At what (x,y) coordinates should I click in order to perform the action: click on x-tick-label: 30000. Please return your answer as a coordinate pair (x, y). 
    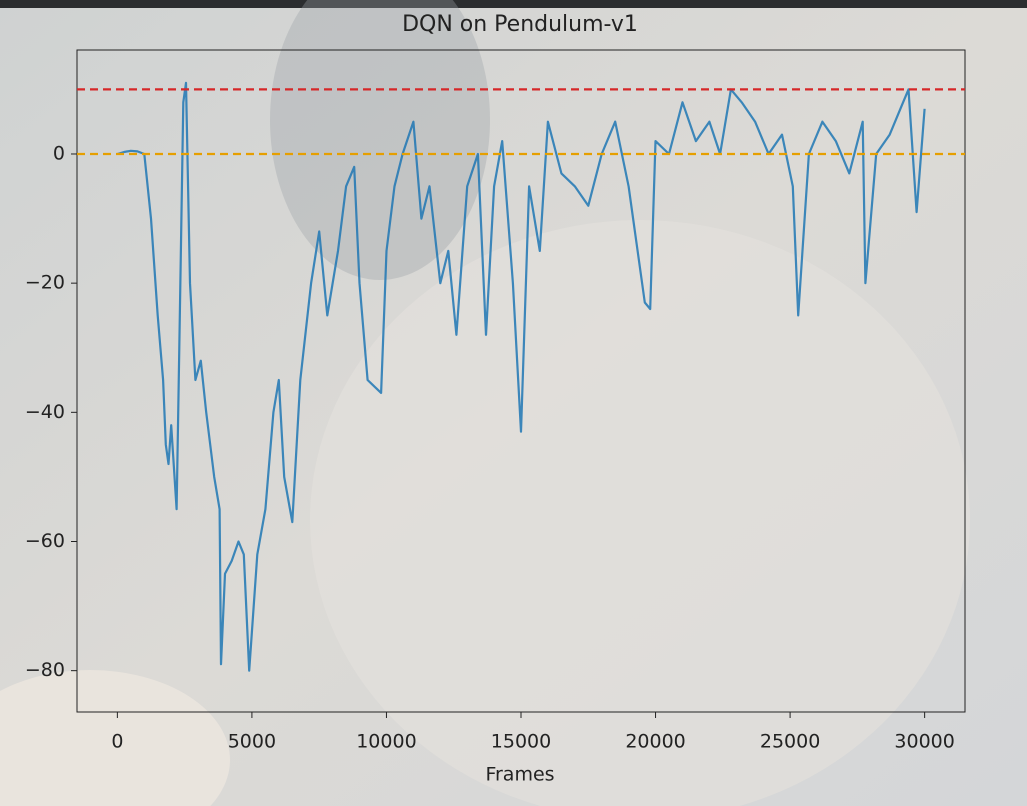
    Looking at the image, I should click on (924, 742).